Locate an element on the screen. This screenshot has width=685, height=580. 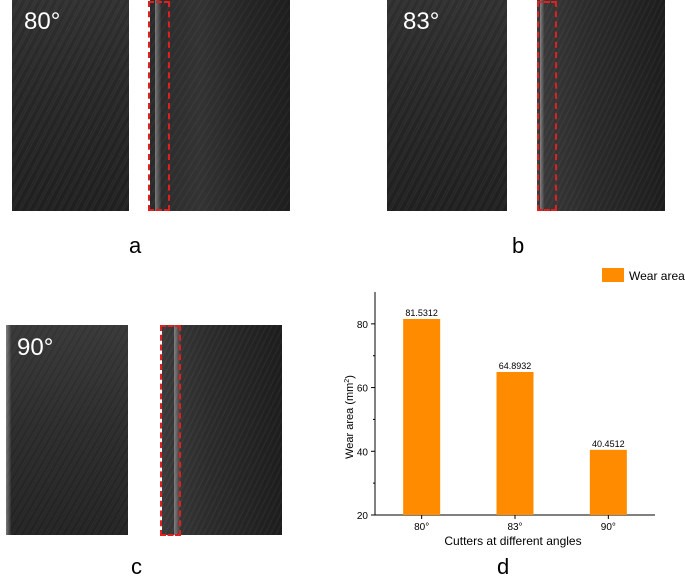
panel-letter-b: b is located at coordinates (518, 245).